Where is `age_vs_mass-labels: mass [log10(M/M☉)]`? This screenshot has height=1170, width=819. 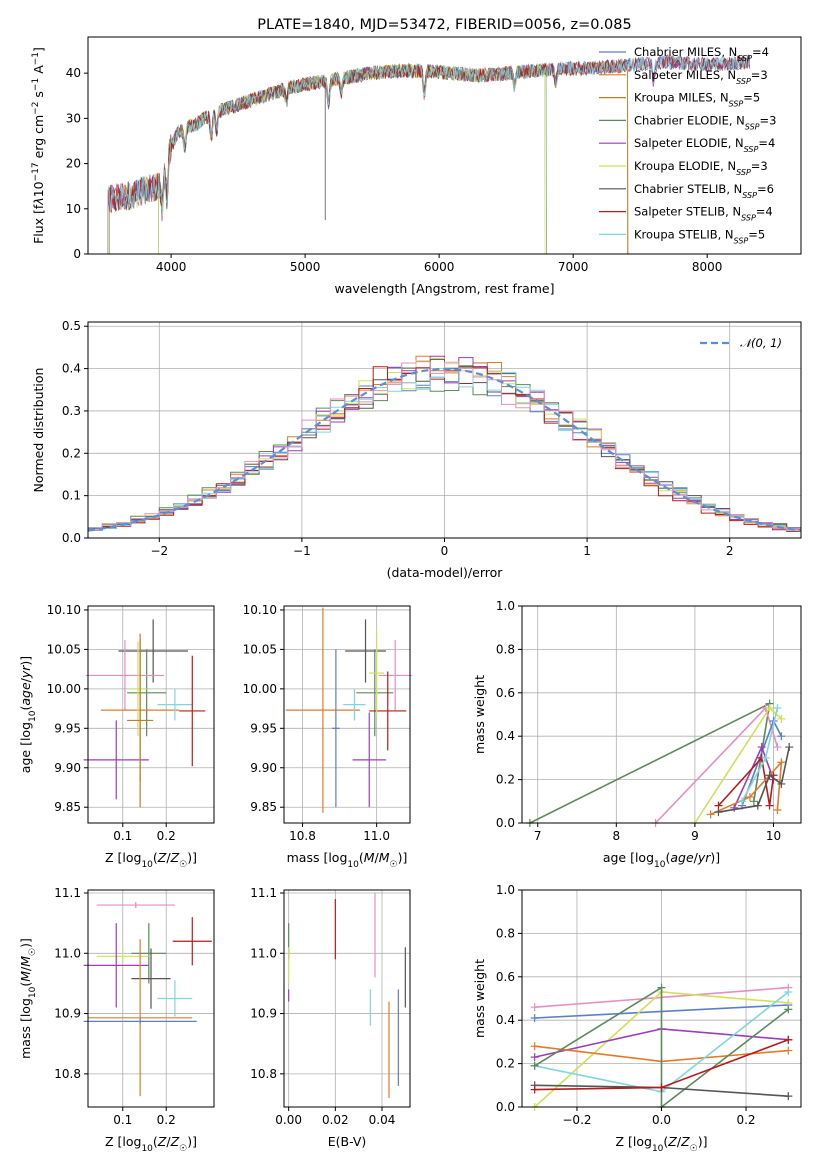
age_vs_mass-labels: mass [log10(M/M☉)] is located at coordinates (347, 860).